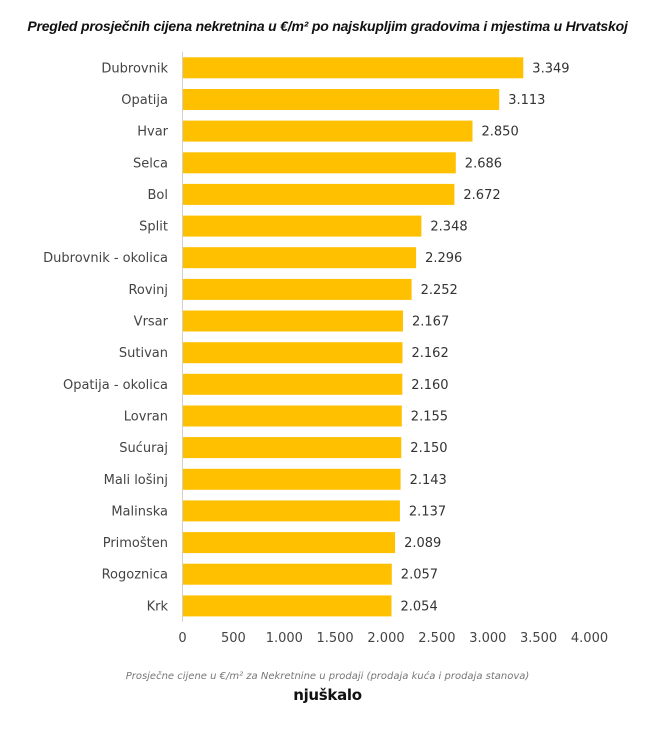 This screenshot has height=731, width=655. What do you see at coordinates (538, 638) in the screenshot?
I see `x-tick-label: 3.500` at bounding box center [538, 638].